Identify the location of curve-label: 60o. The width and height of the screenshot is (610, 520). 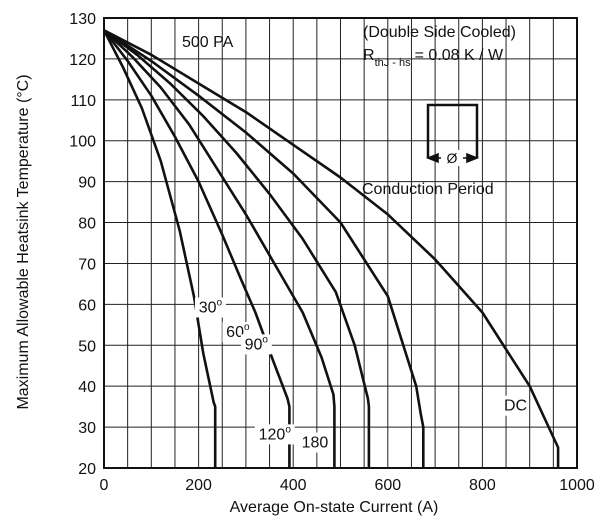
(238, 331).